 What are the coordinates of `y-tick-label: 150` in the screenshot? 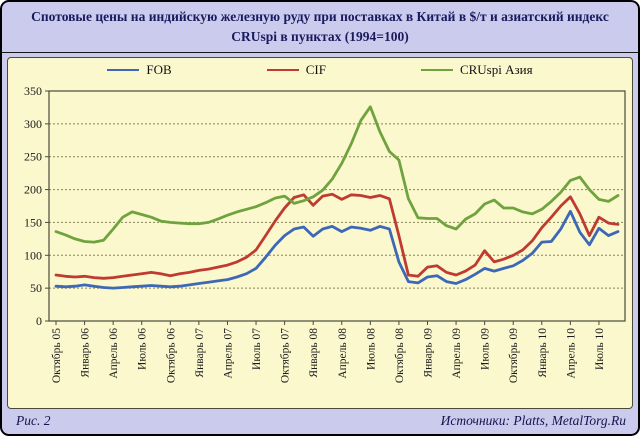 It's located at (33, 222).